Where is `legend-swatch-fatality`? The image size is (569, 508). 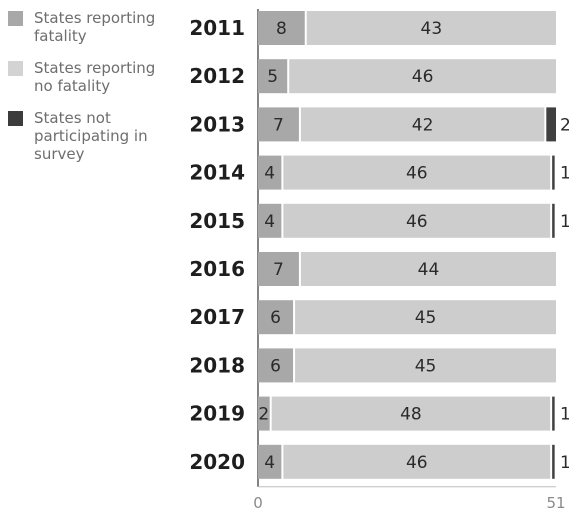
legend-swatch-fatality is located at coordinates (15, 18).